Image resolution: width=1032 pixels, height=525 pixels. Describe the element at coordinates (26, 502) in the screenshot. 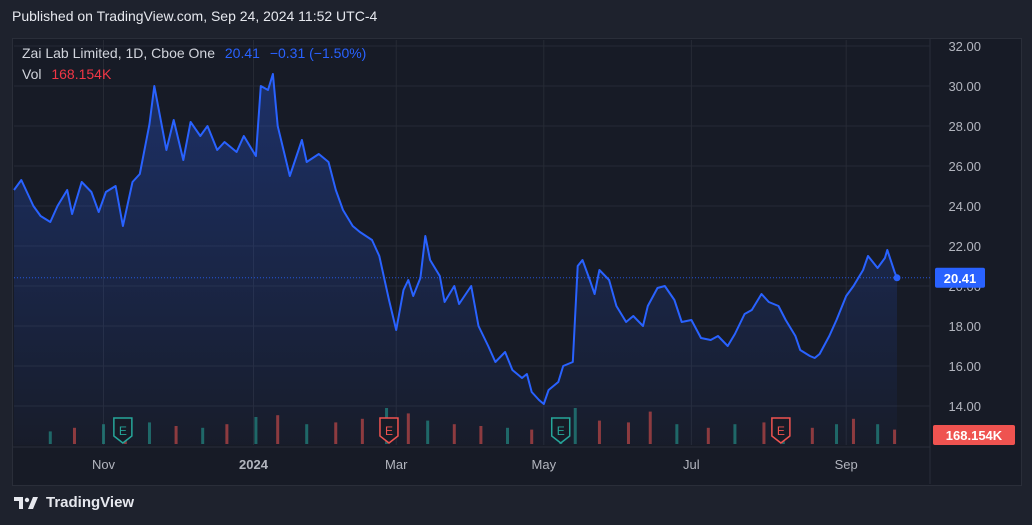

I see `tradingview-logo-icon` at that location.